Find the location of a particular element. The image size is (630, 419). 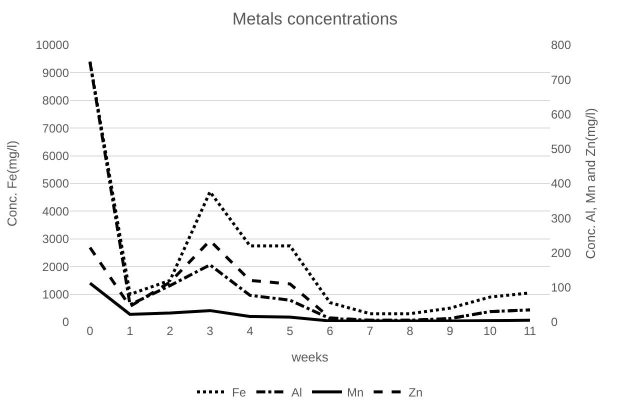

y2-tick-label: 300 is located at coordinates (561, 218).